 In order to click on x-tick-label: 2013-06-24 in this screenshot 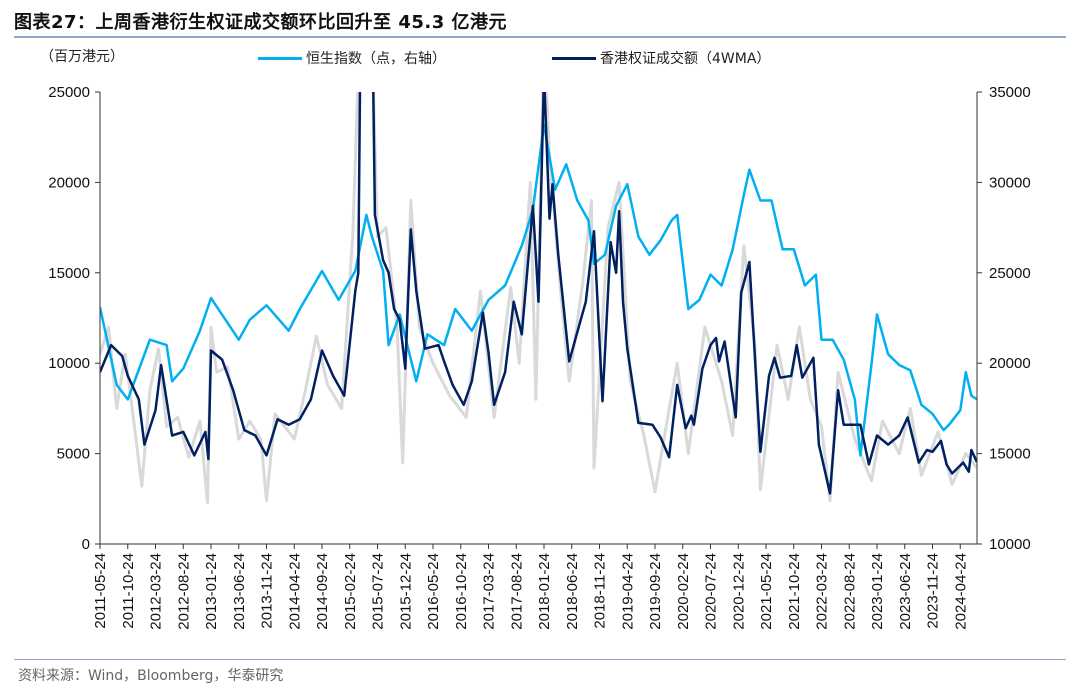, I will do `click(239, 591)`.